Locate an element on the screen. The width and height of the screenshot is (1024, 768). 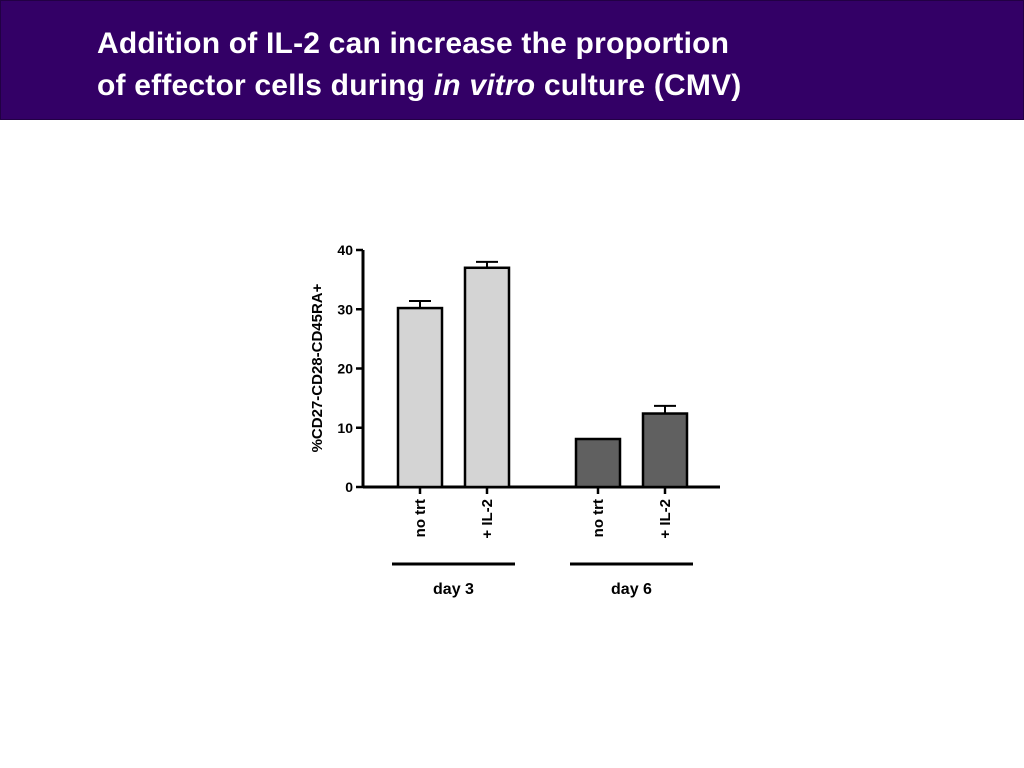
category-labels: no trt + IL-2 no trt + IL-2 is located at coordinates (543, 519).